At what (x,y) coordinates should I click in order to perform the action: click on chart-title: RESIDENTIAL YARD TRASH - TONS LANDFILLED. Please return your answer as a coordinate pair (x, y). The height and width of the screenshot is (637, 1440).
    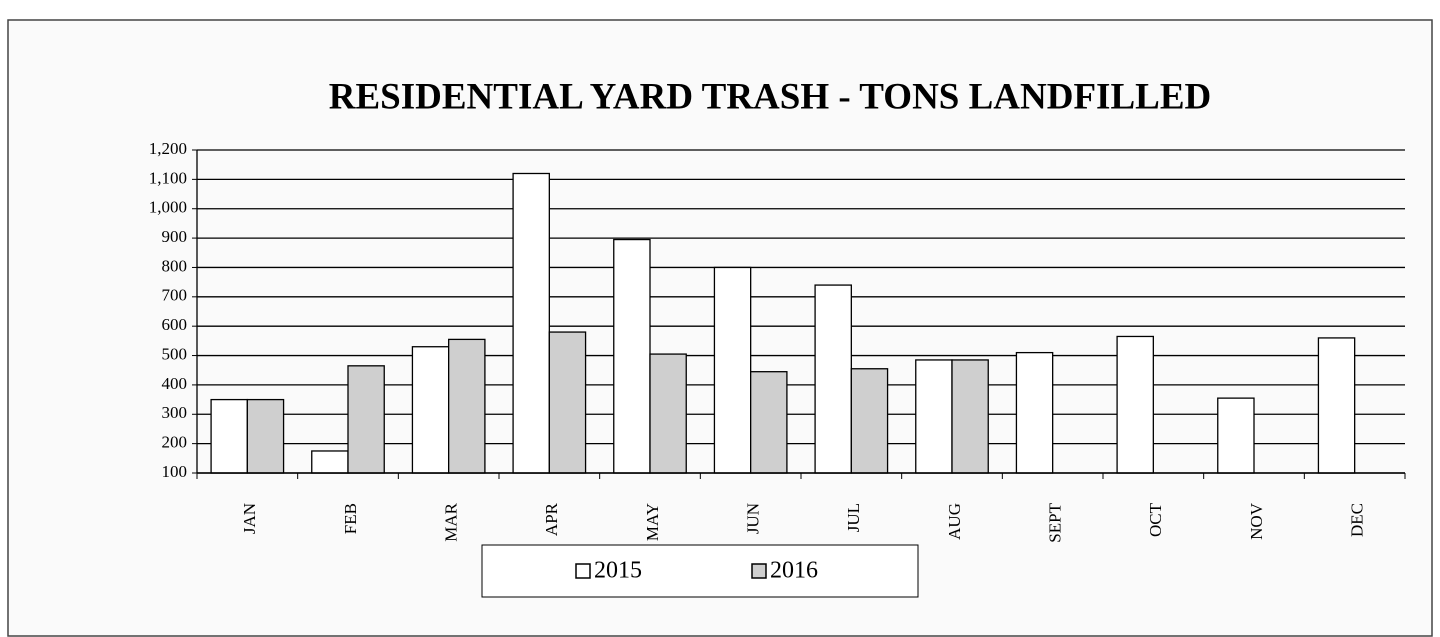
    Looking at the image, I should click on (770, 96).